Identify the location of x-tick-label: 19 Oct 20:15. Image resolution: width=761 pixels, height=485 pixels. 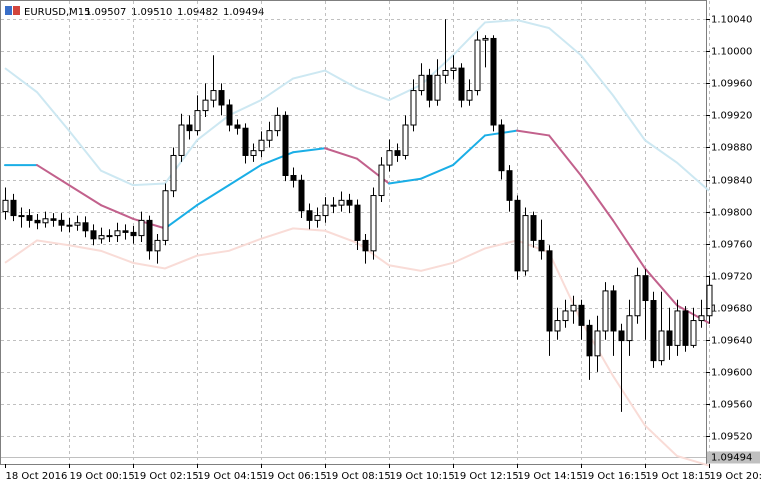
(735, 476).